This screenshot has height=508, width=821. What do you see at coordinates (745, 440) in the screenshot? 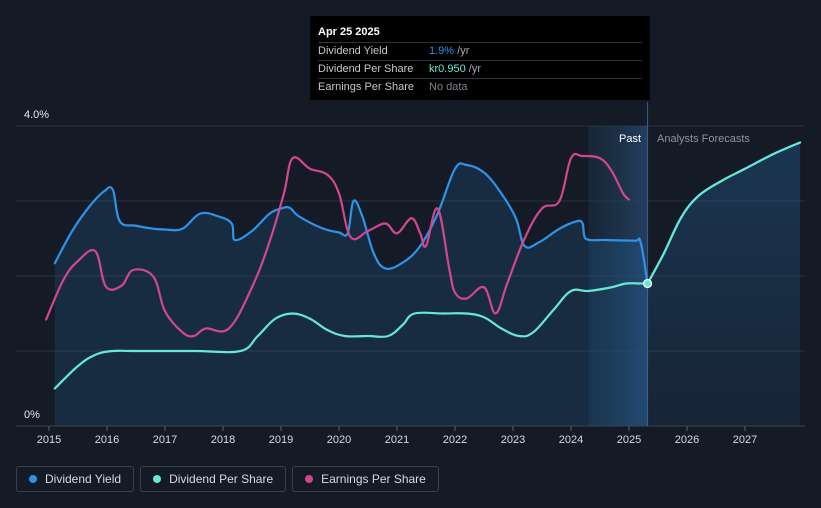
I see `x-tick-label: 2027` at bounding box center [745, 440].